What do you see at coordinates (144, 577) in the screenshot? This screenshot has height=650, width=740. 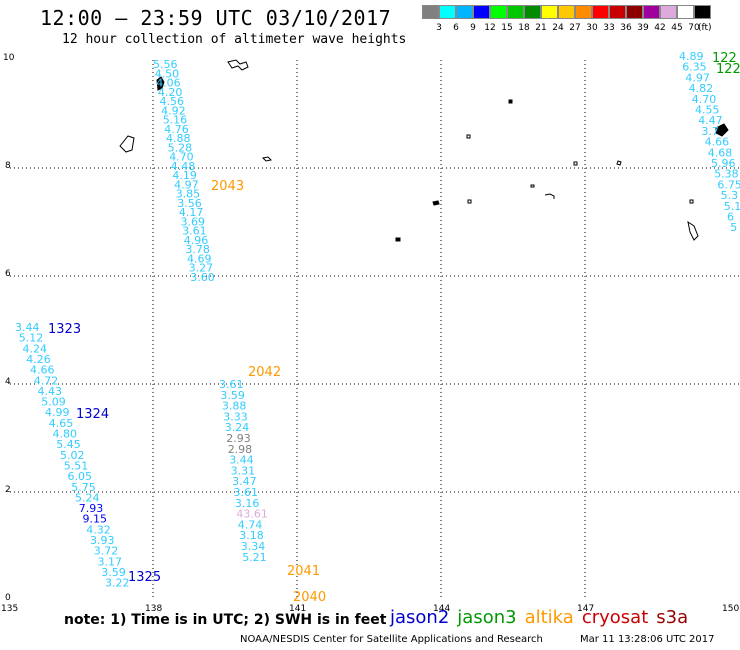 I see `pass-label-1325: 1325` at bounding box center [144, 577].